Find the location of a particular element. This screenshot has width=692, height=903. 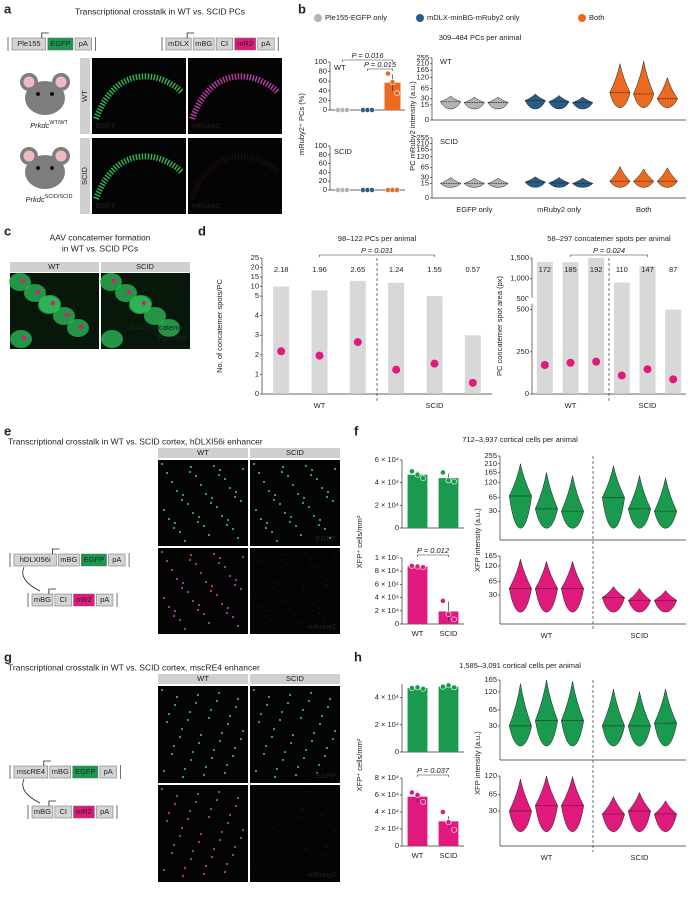

x-group-label: SCID is located at coordinates (640, 635).